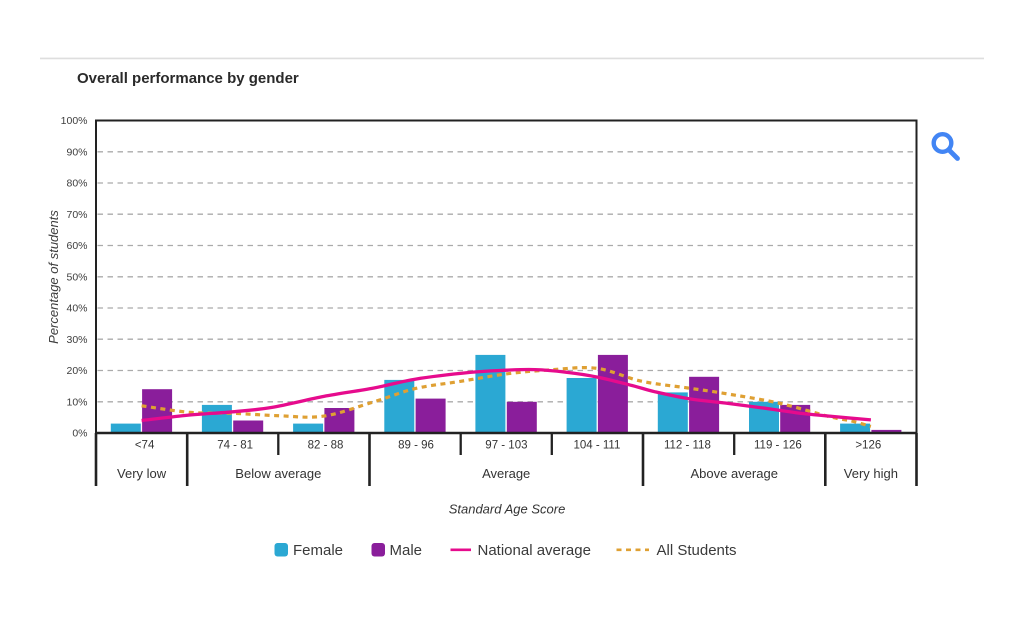 The image size is (1024, 640). I want to click on svg-text: 10%, so click(76, 402).